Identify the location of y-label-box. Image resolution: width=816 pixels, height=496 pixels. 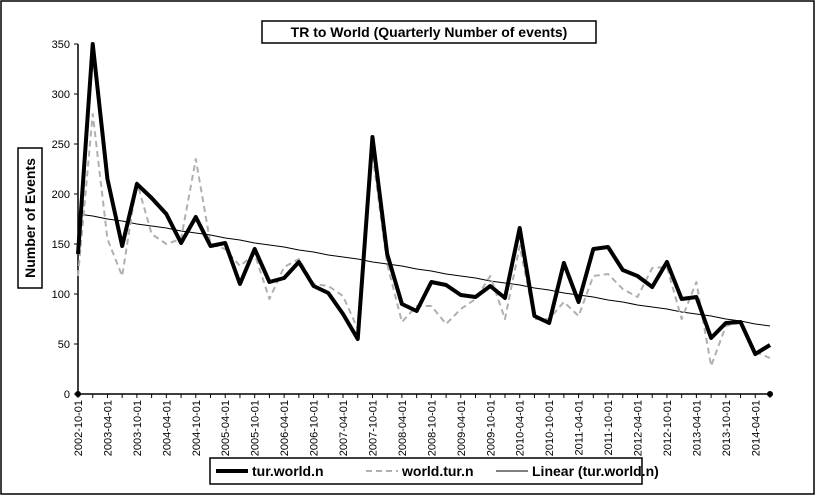
(30, 218).